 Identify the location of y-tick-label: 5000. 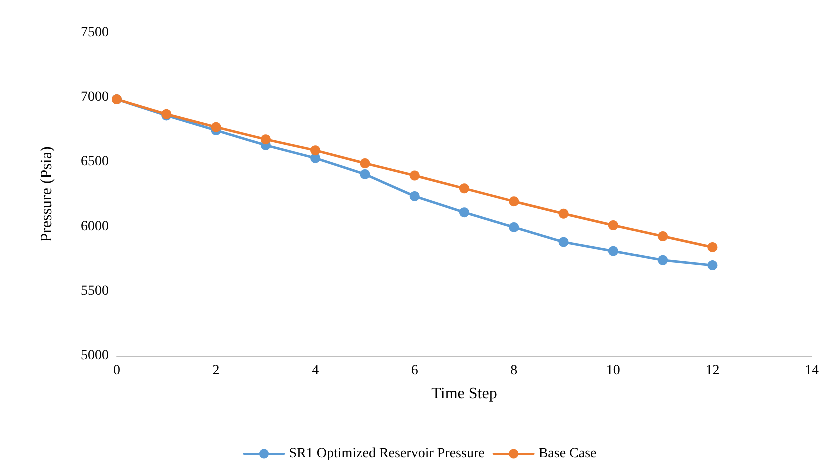
(95, 356).